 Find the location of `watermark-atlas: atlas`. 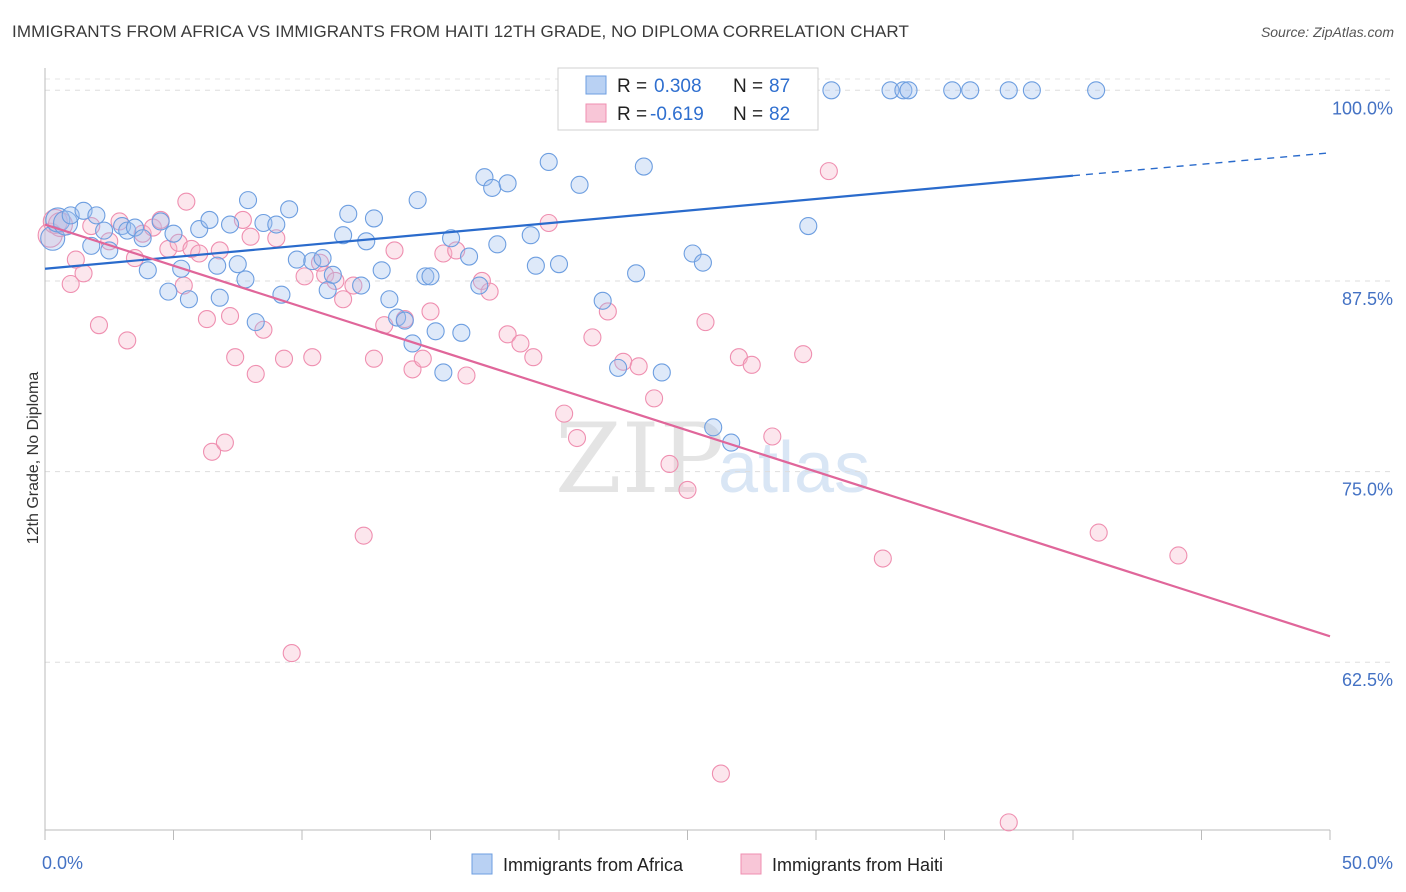

watermark-atlas: atlas is located at coordinates (794, 468).